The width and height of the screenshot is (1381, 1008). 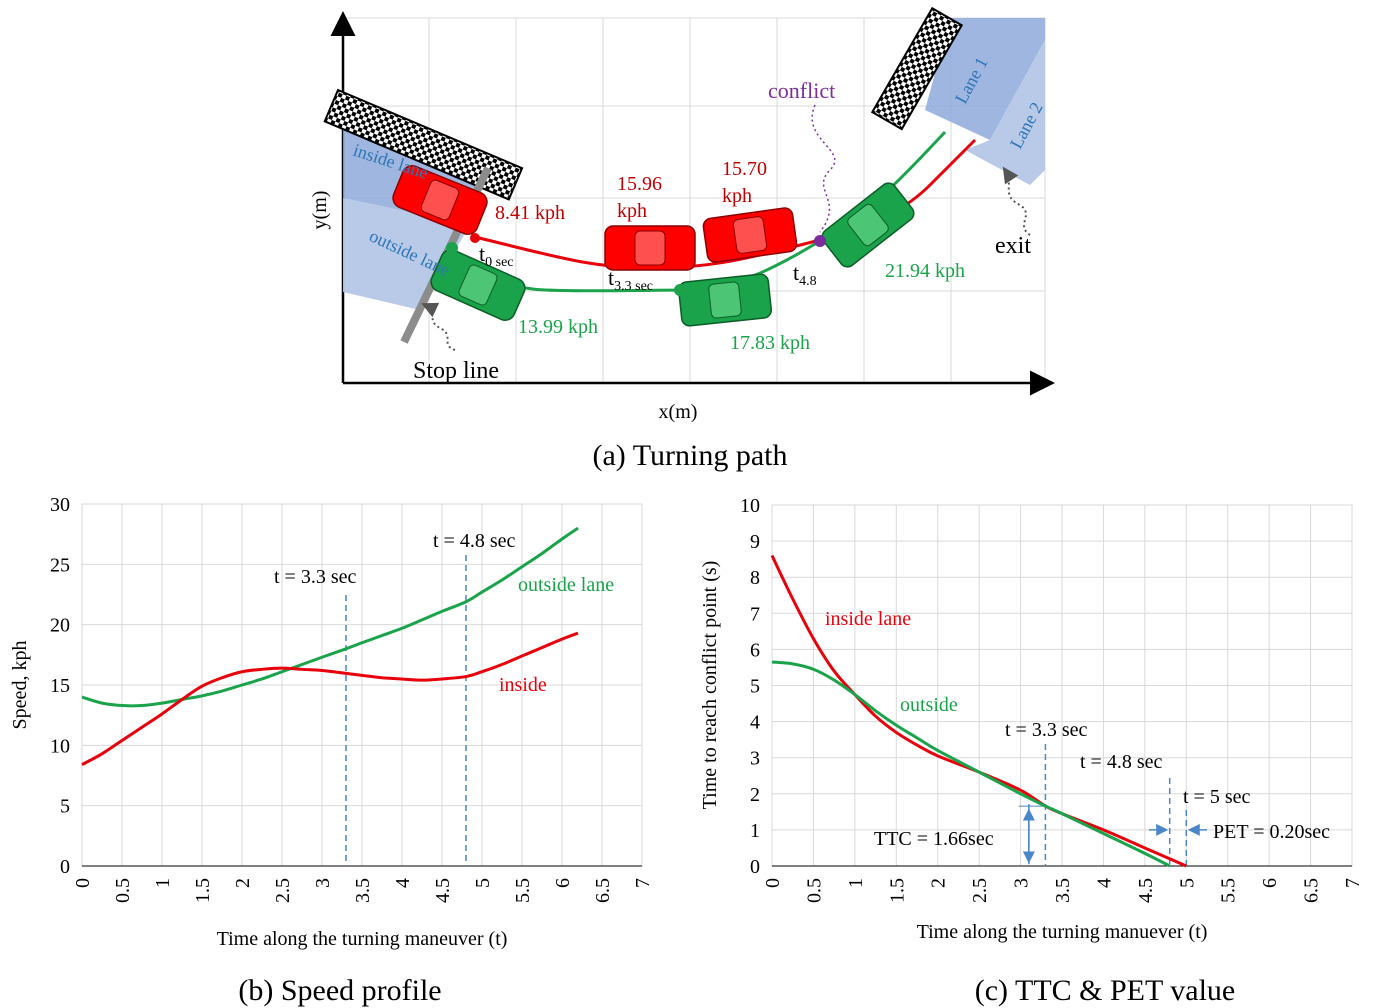 What do you see at coordinates (820, 241) in the screenshot?
I see `conflict-dot` at bounding box center [820, 241].